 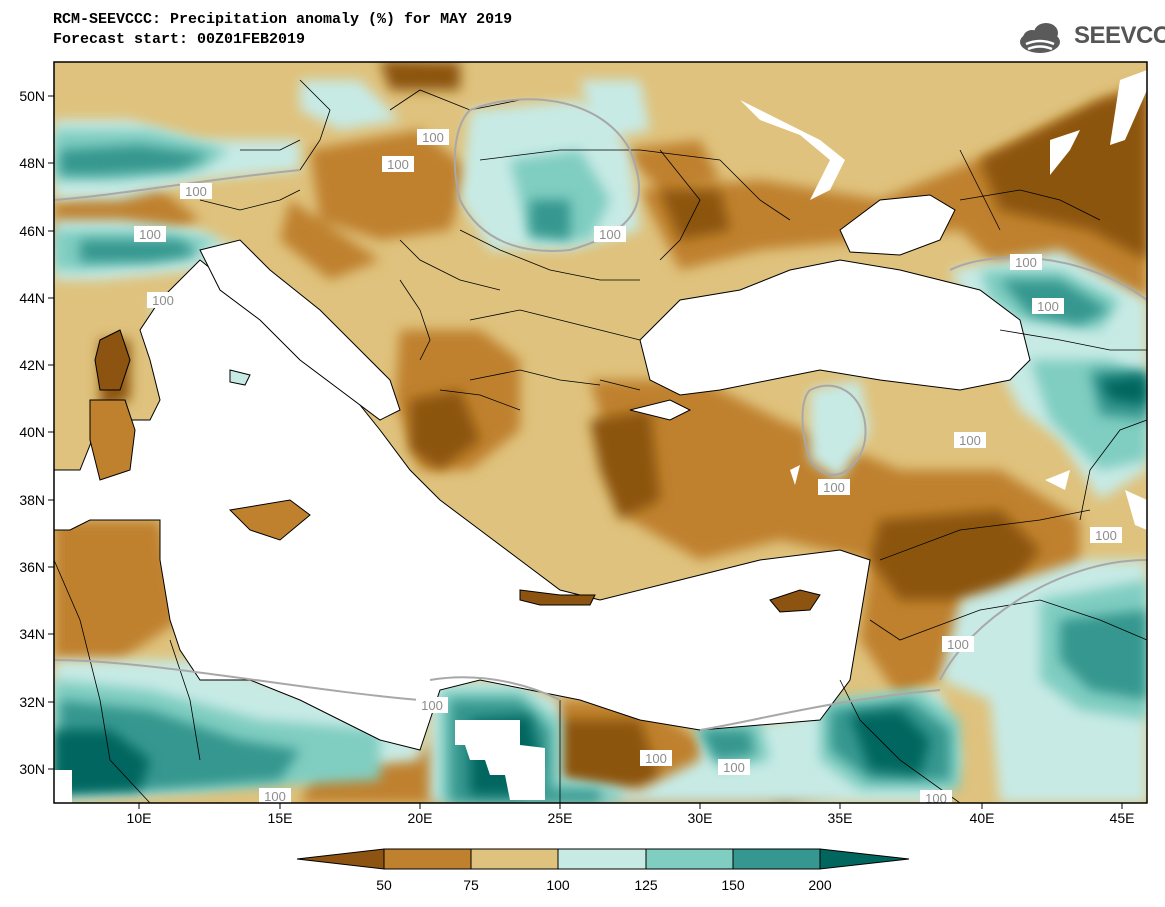 What do you see at coordinates (340, 859) in the screenshot?
I see `colorbar-lt50` at bounding box center [340, 859].